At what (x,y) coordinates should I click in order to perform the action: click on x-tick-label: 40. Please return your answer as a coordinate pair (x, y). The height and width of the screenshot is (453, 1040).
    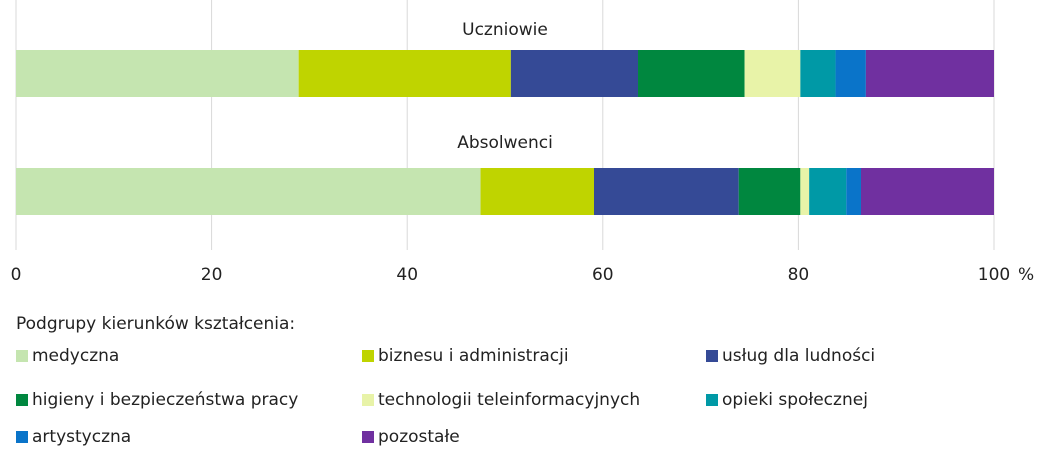
    Looking at the image, I should click on (407, 275).